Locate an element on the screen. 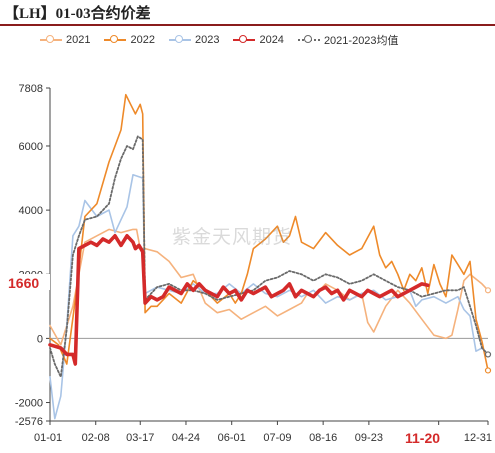 The height and width of the screenshot is (453, 495). x-tick-label: 04-24 is located at coordinates (186, 438).